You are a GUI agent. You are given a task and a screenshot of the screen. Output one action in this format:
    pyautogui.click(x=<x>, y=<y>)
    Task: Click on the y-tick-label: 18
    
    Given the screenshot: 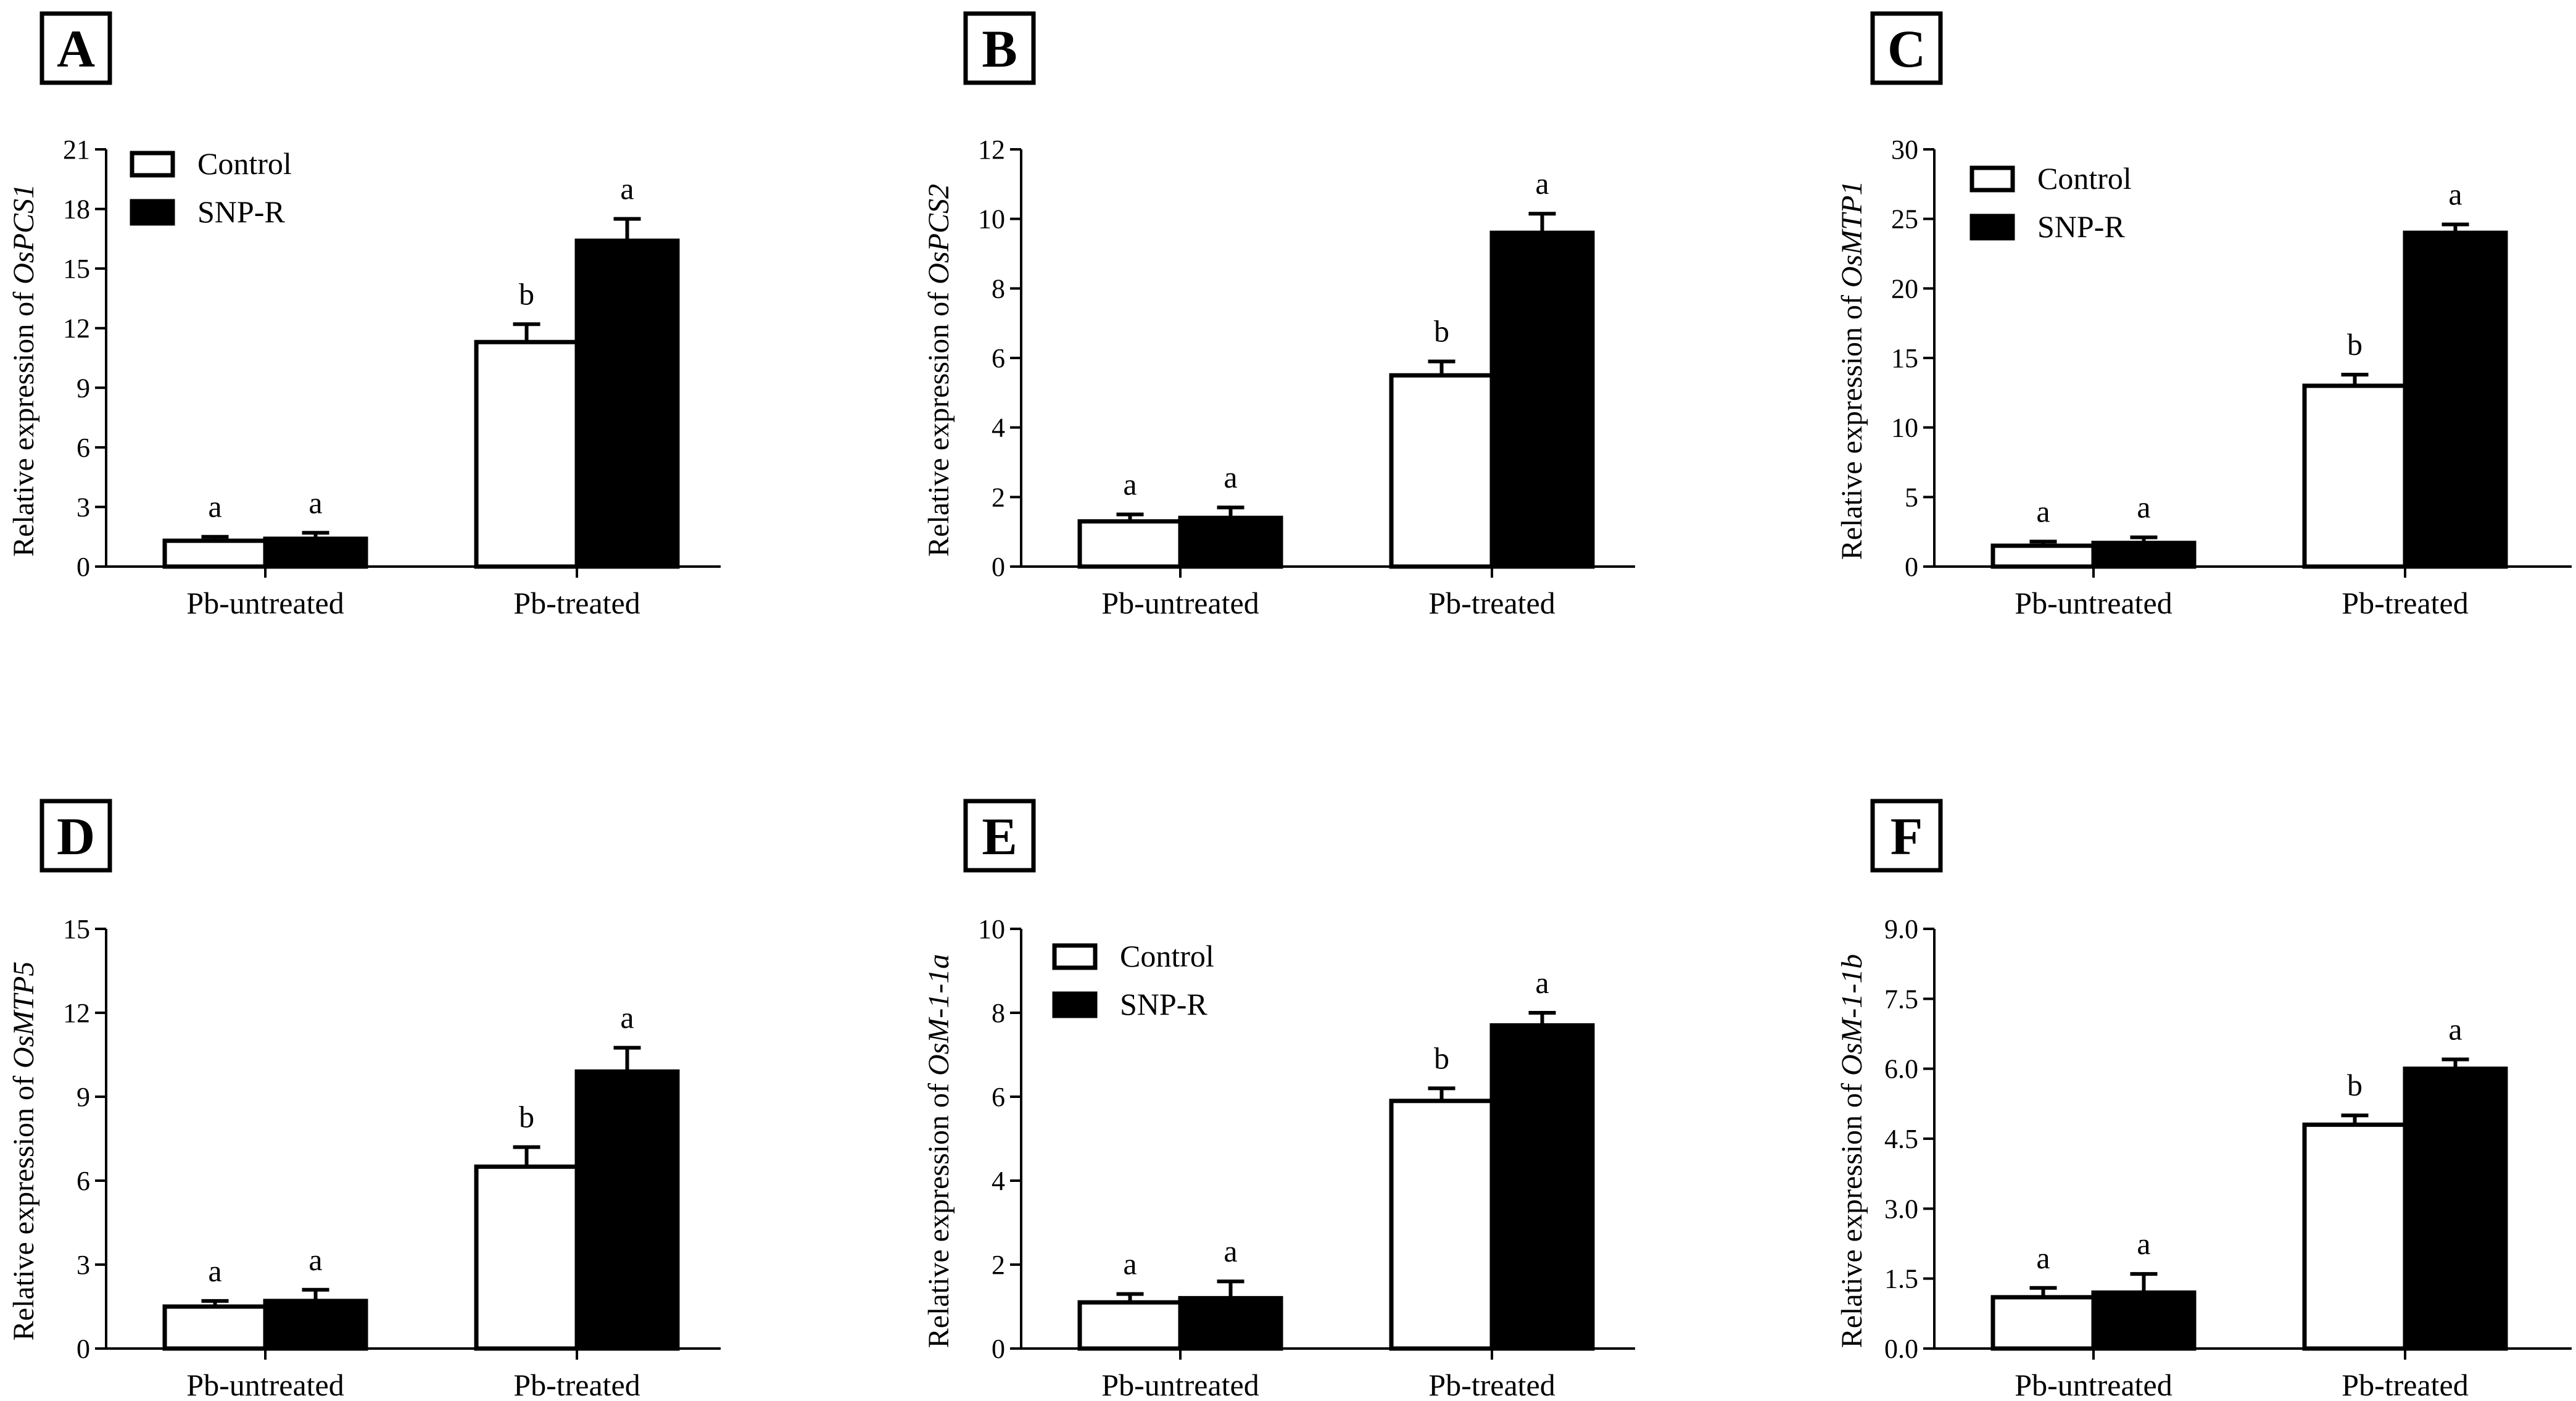 What is the action you would take?
    pyautogui.click(x=76, y=209)
    